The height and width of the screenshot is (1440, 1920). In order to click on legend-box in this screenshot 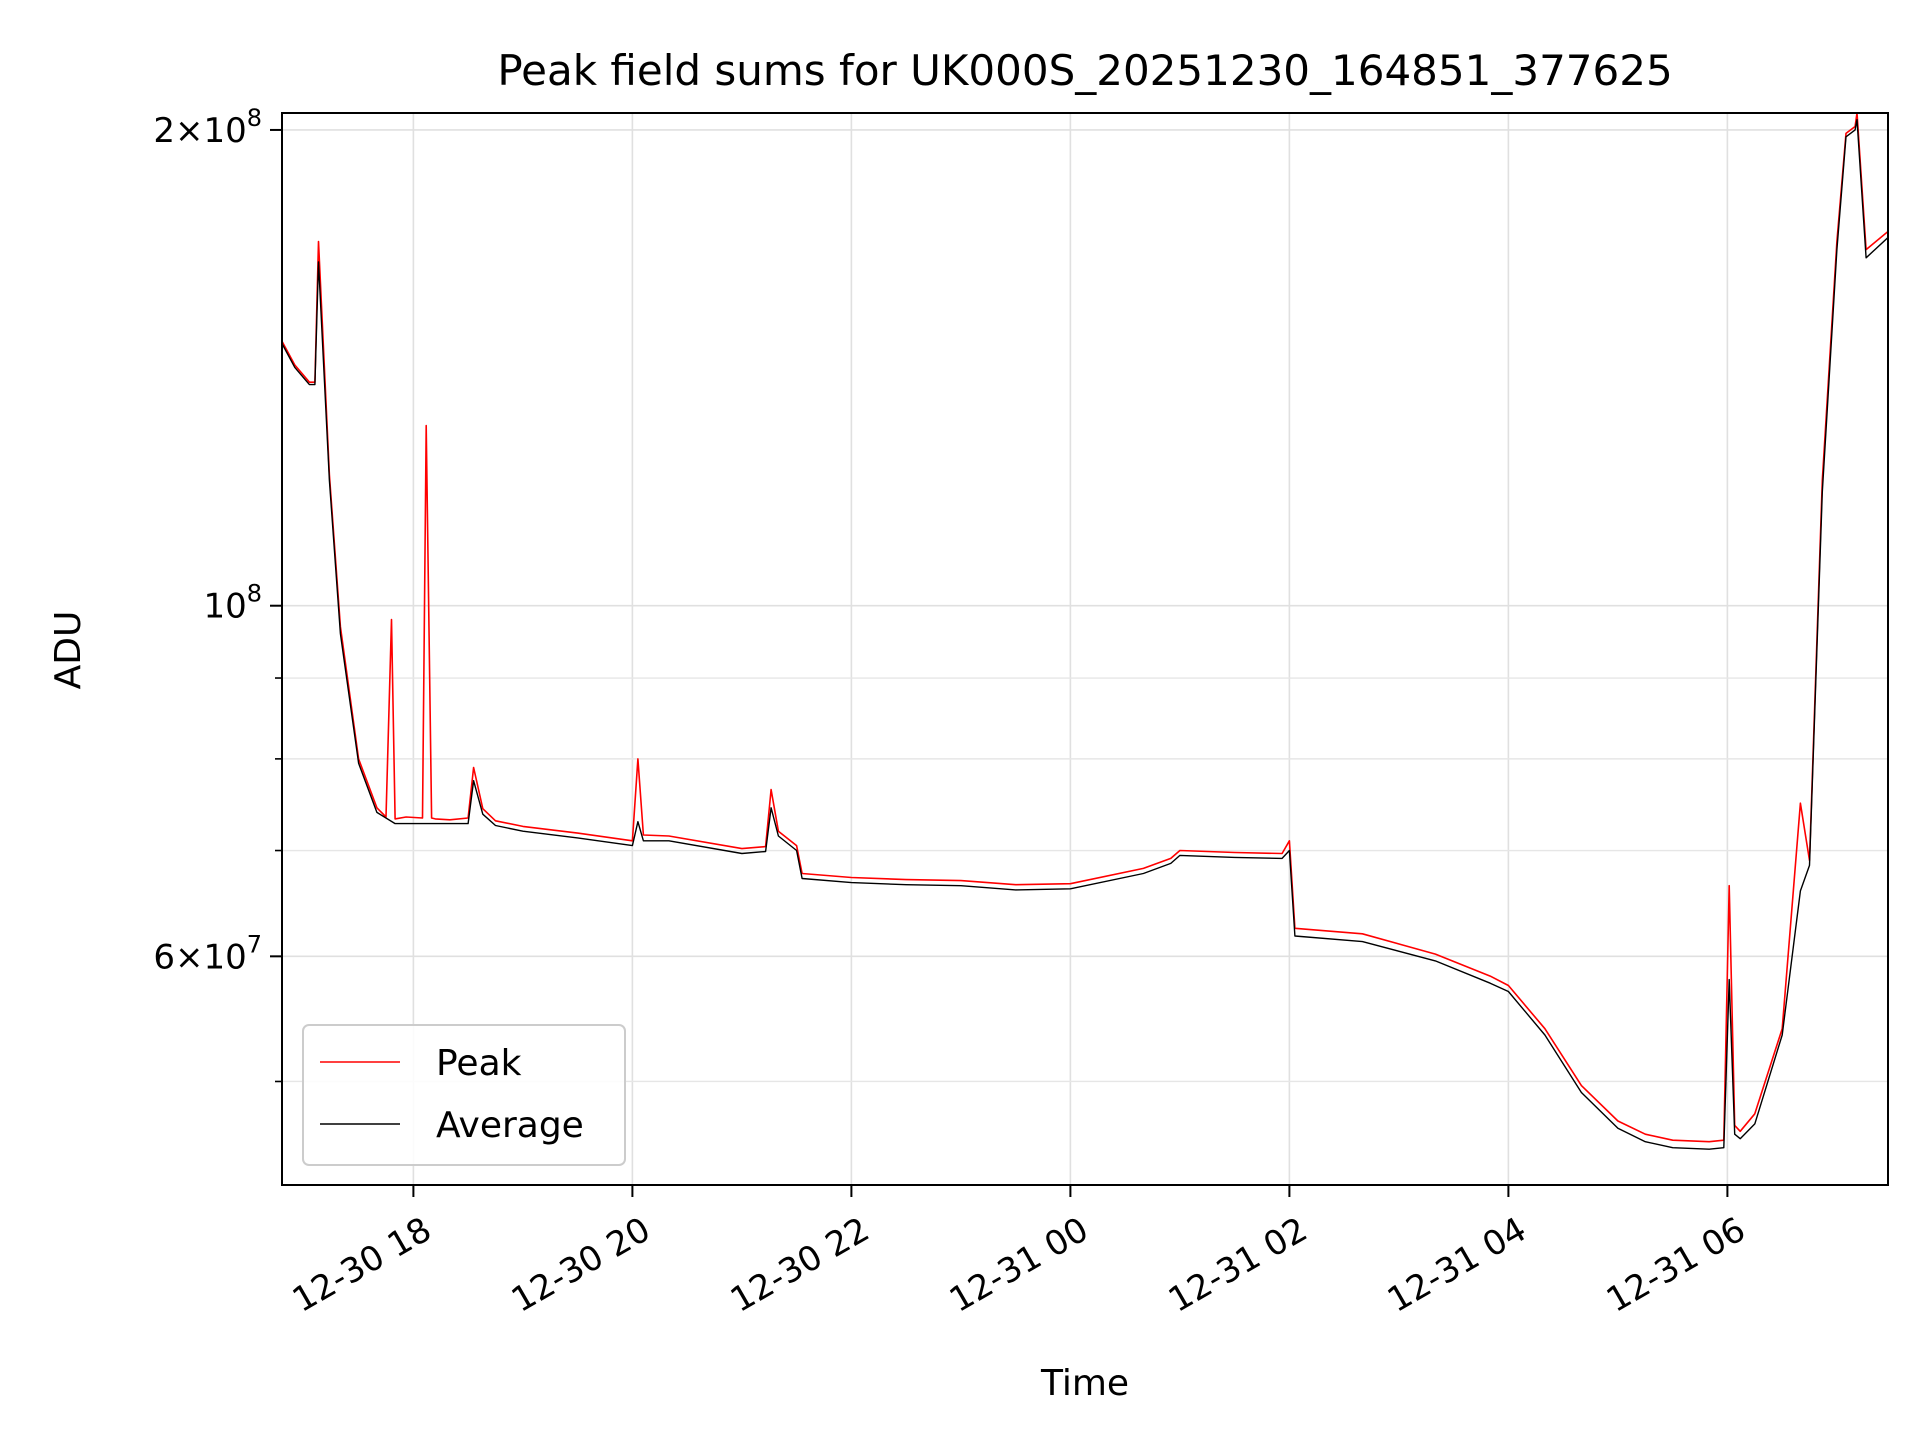, I will do `click(464, 1095)`.